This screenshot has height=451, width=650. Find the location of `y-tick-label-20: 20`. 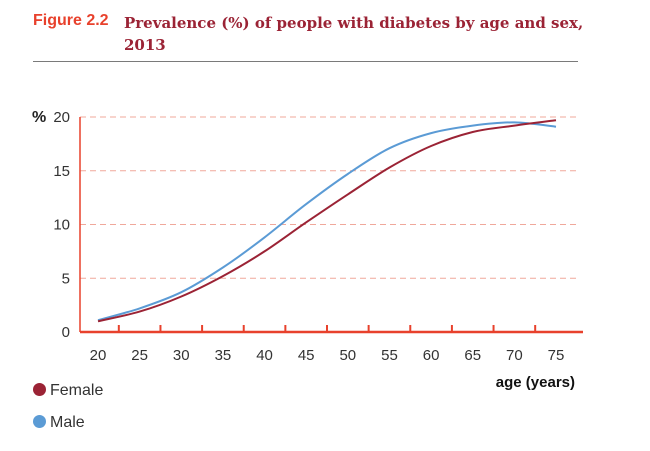

y-tick-label-20: 20 is located at coordinates (61, 117).